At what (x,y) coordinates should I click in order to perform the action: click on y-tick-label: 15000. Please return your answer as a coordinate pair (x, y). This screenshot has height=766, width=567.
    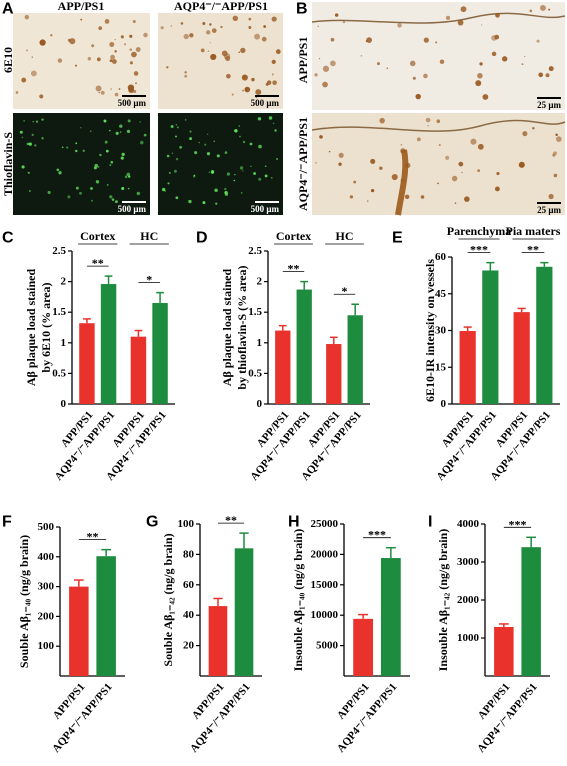
    Looking at the image, I should click on (325, 585).